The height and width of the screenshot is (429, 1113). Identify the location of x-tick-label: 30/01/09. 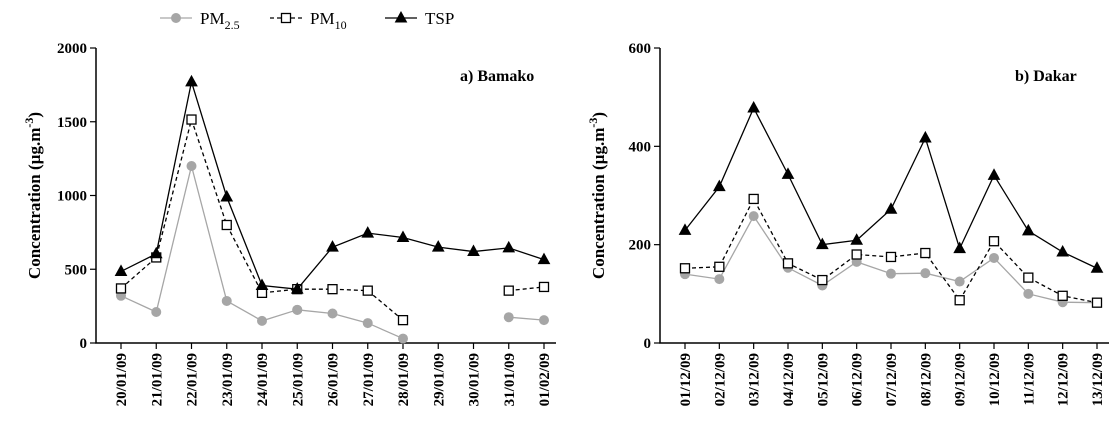
(475, 379).